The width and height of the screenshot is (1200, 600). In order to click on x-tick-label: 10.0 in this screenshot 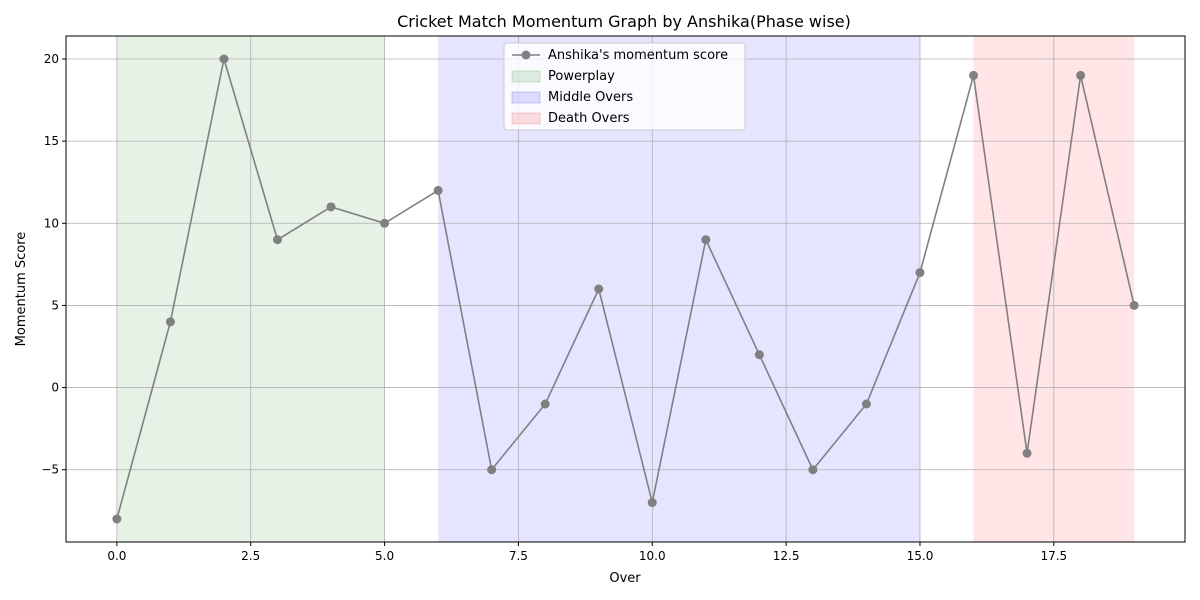, I will do `click(652, 556)`.